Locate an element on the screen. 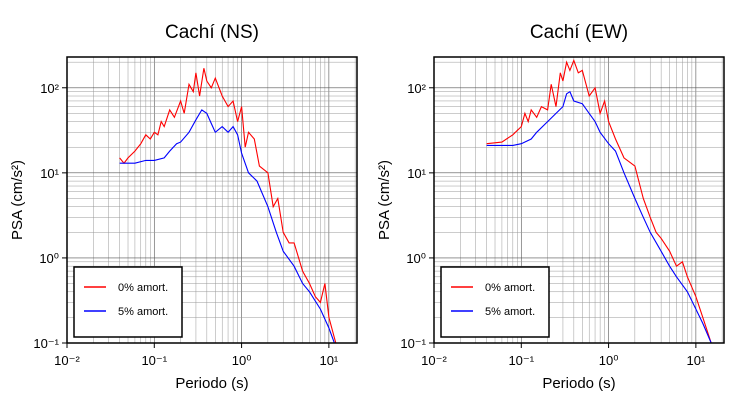 The image size is (730, 405). chart-title: Cachí (EW) is located at coordinates (579, 32).